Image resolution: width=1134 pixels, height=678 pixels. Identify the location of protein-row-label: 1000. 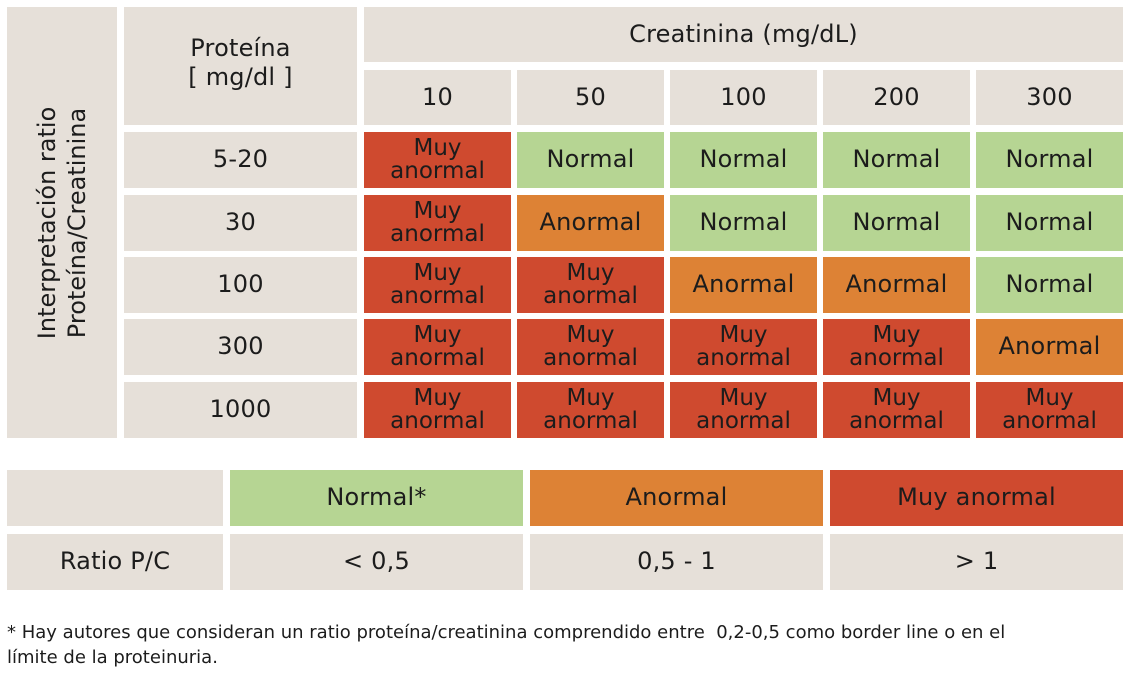
(240, 410).